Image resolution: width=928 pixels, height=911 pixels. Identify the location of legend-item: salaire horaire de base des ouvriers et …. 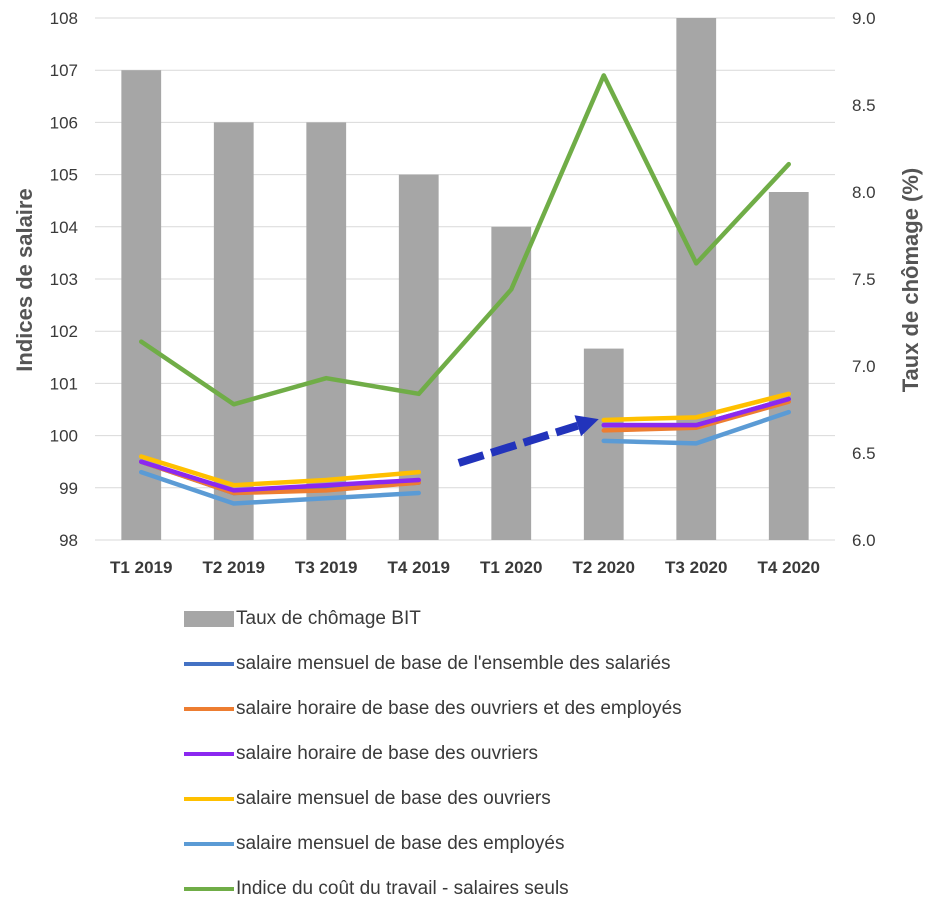
(433, 708).